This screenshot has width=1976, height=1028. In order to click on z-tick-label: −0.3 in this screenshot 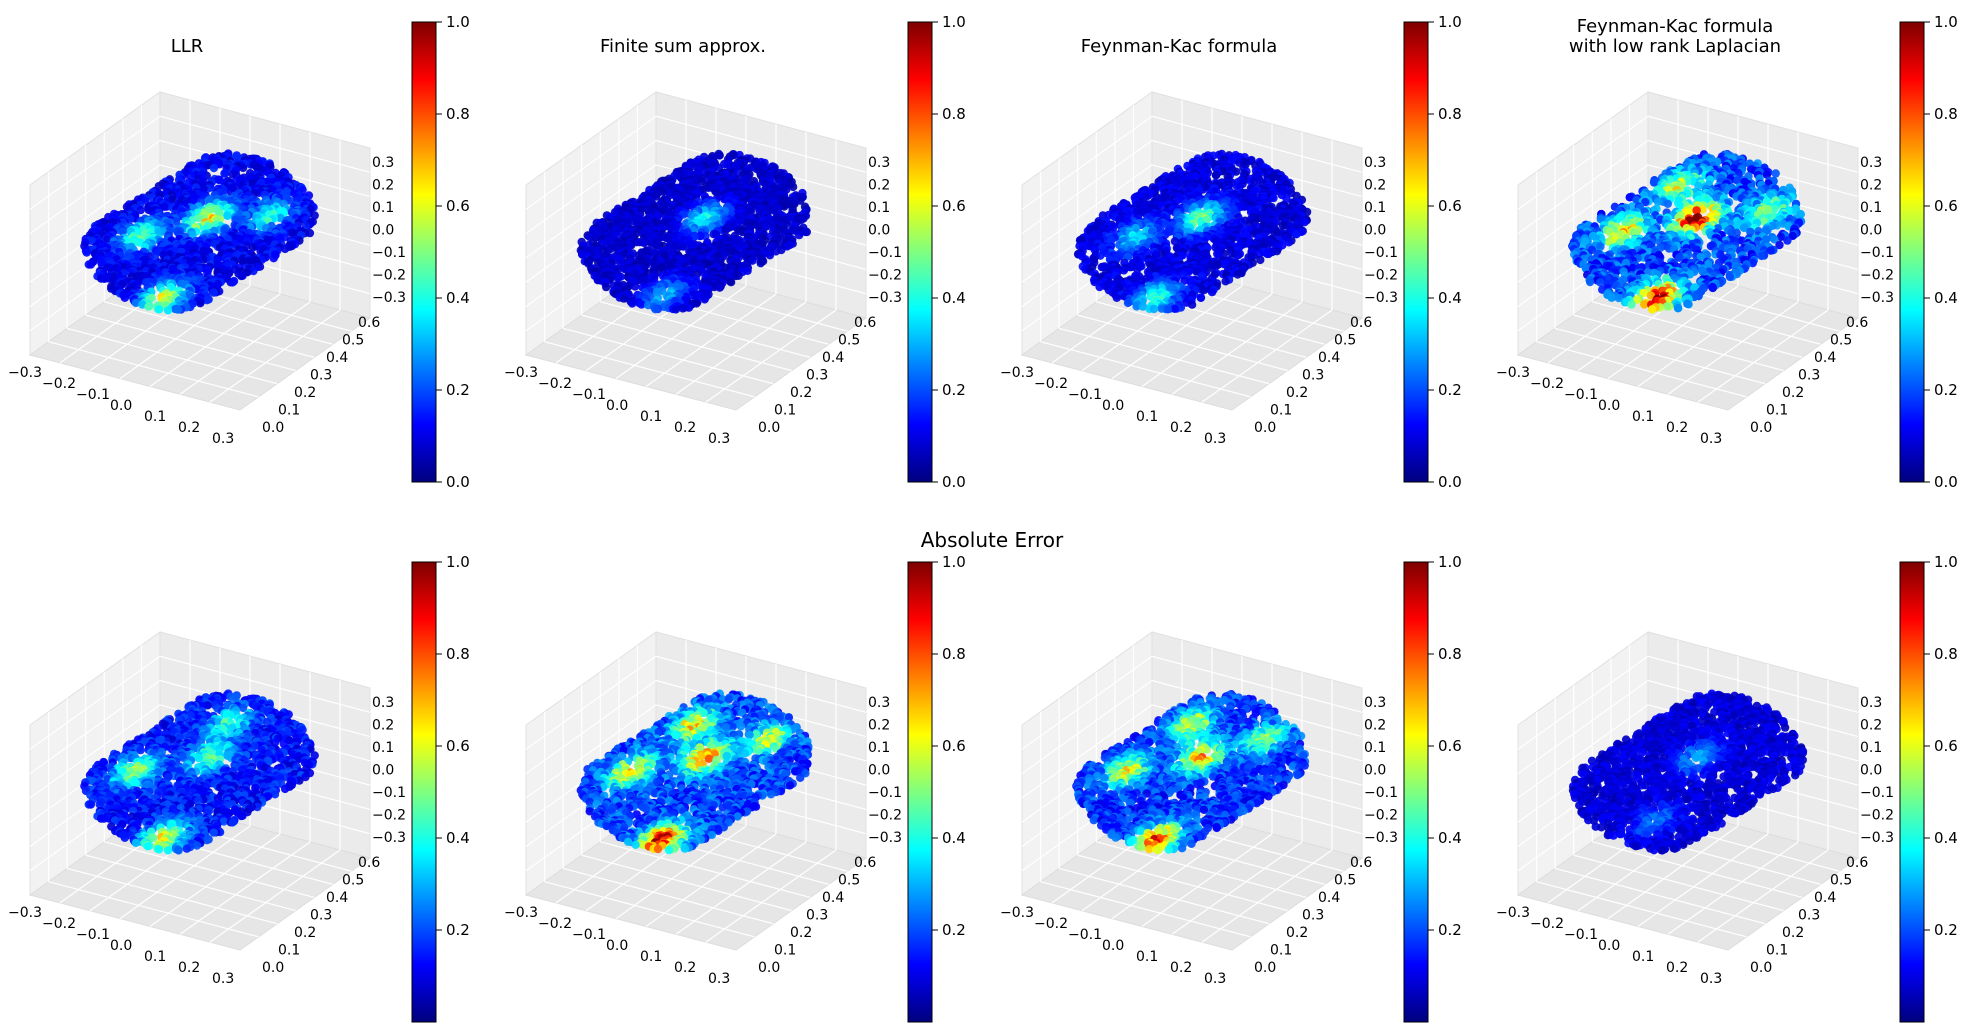, I will do `click(885, 298)`.